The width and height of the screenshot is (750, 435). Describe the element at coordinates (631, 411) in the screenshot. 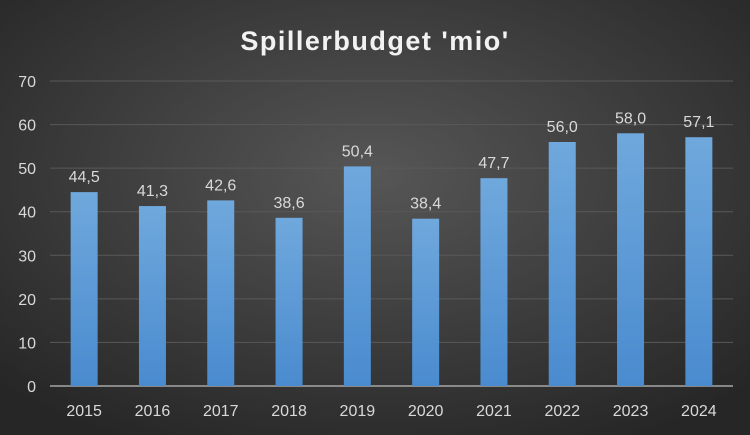

I see `x-tick-label: 2023` at that location.